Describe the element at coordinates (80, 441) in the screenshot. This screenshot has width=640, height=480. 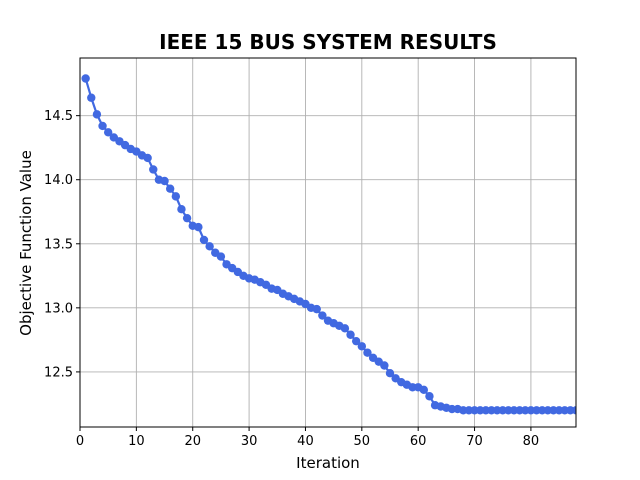
I see `x-tick-label: 0` at that location.